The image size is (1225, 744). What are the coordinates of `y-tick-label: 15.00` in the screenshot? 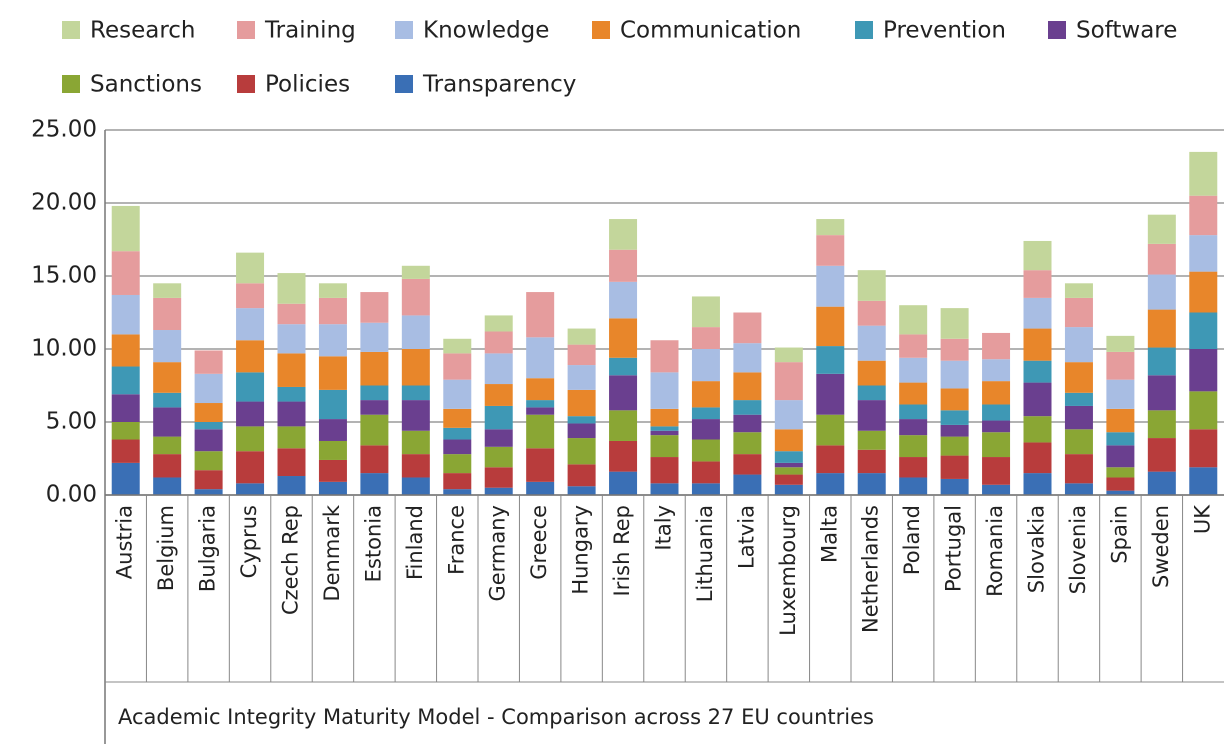 It's located at (64, 276).